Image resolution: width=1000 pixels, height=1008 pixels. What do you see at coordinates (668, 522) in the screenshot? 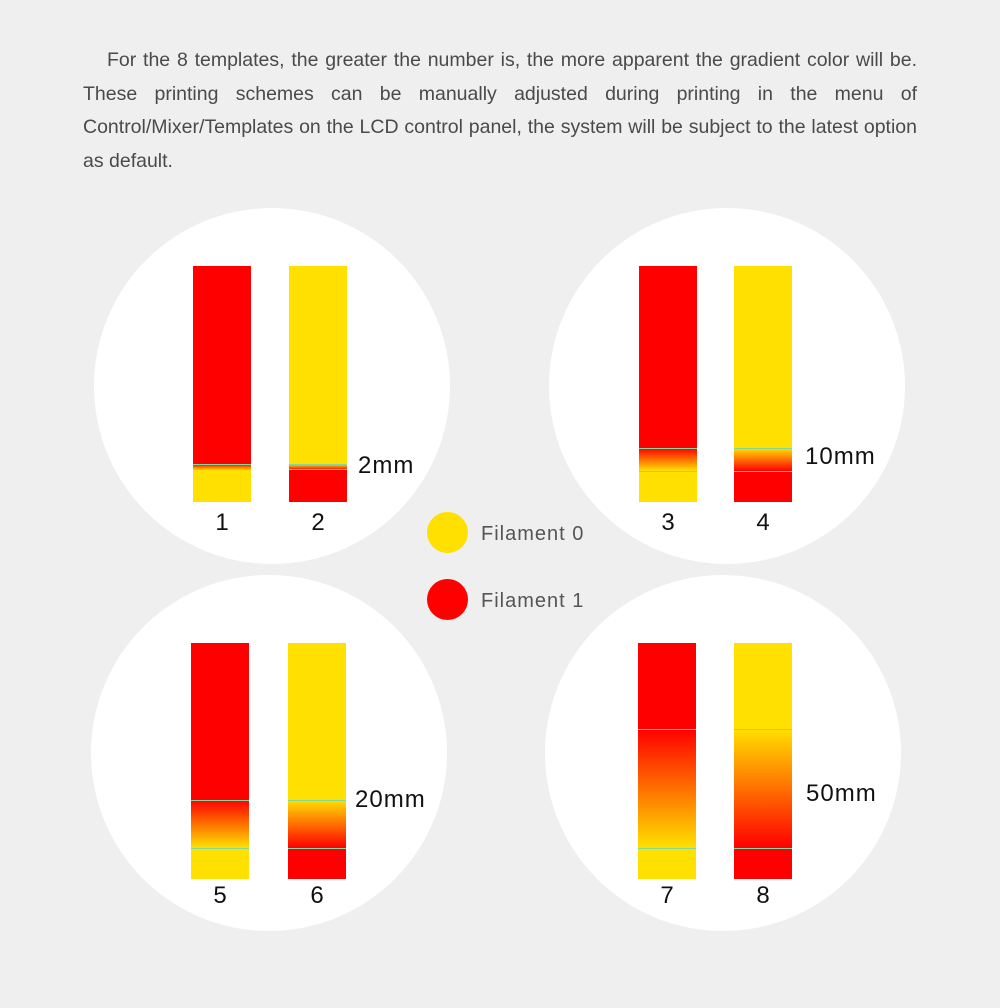
I see `template-number: 3` at bounding box center [668, 522].